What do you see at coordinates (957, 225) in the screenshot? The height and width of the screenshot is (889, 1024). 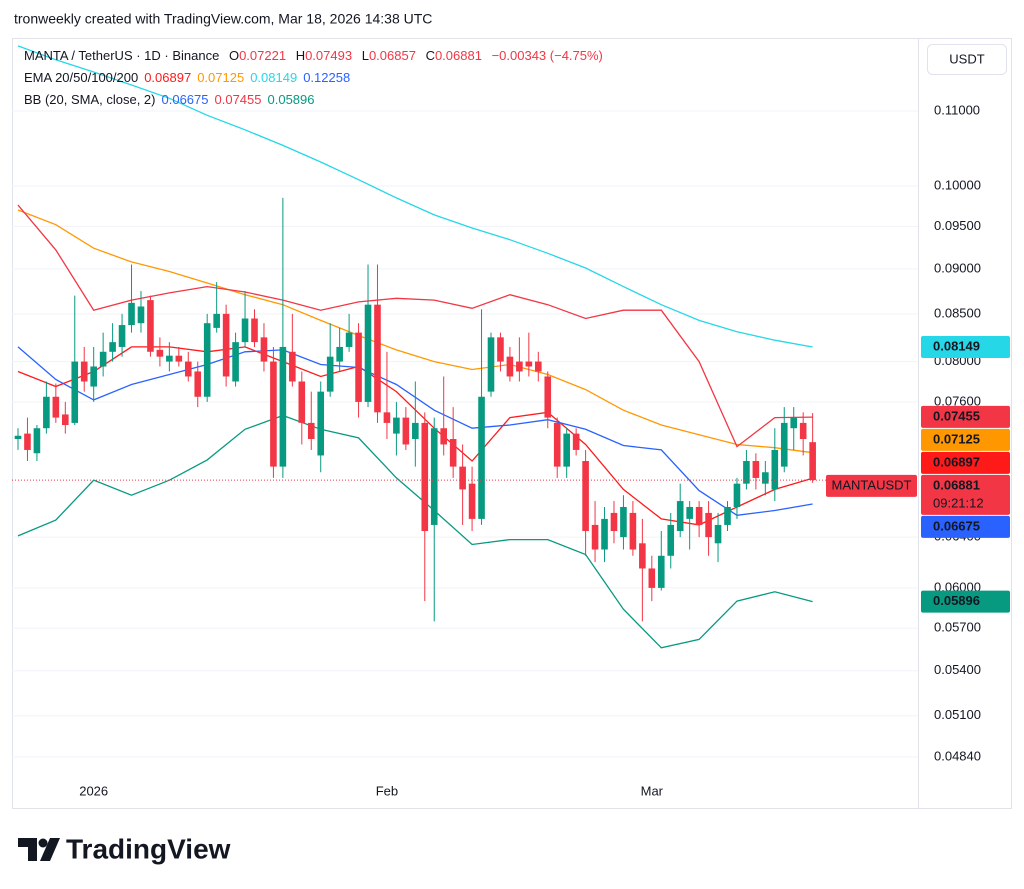 I see `y-tick-label: 0.09500` at bounding box center [957, 225].